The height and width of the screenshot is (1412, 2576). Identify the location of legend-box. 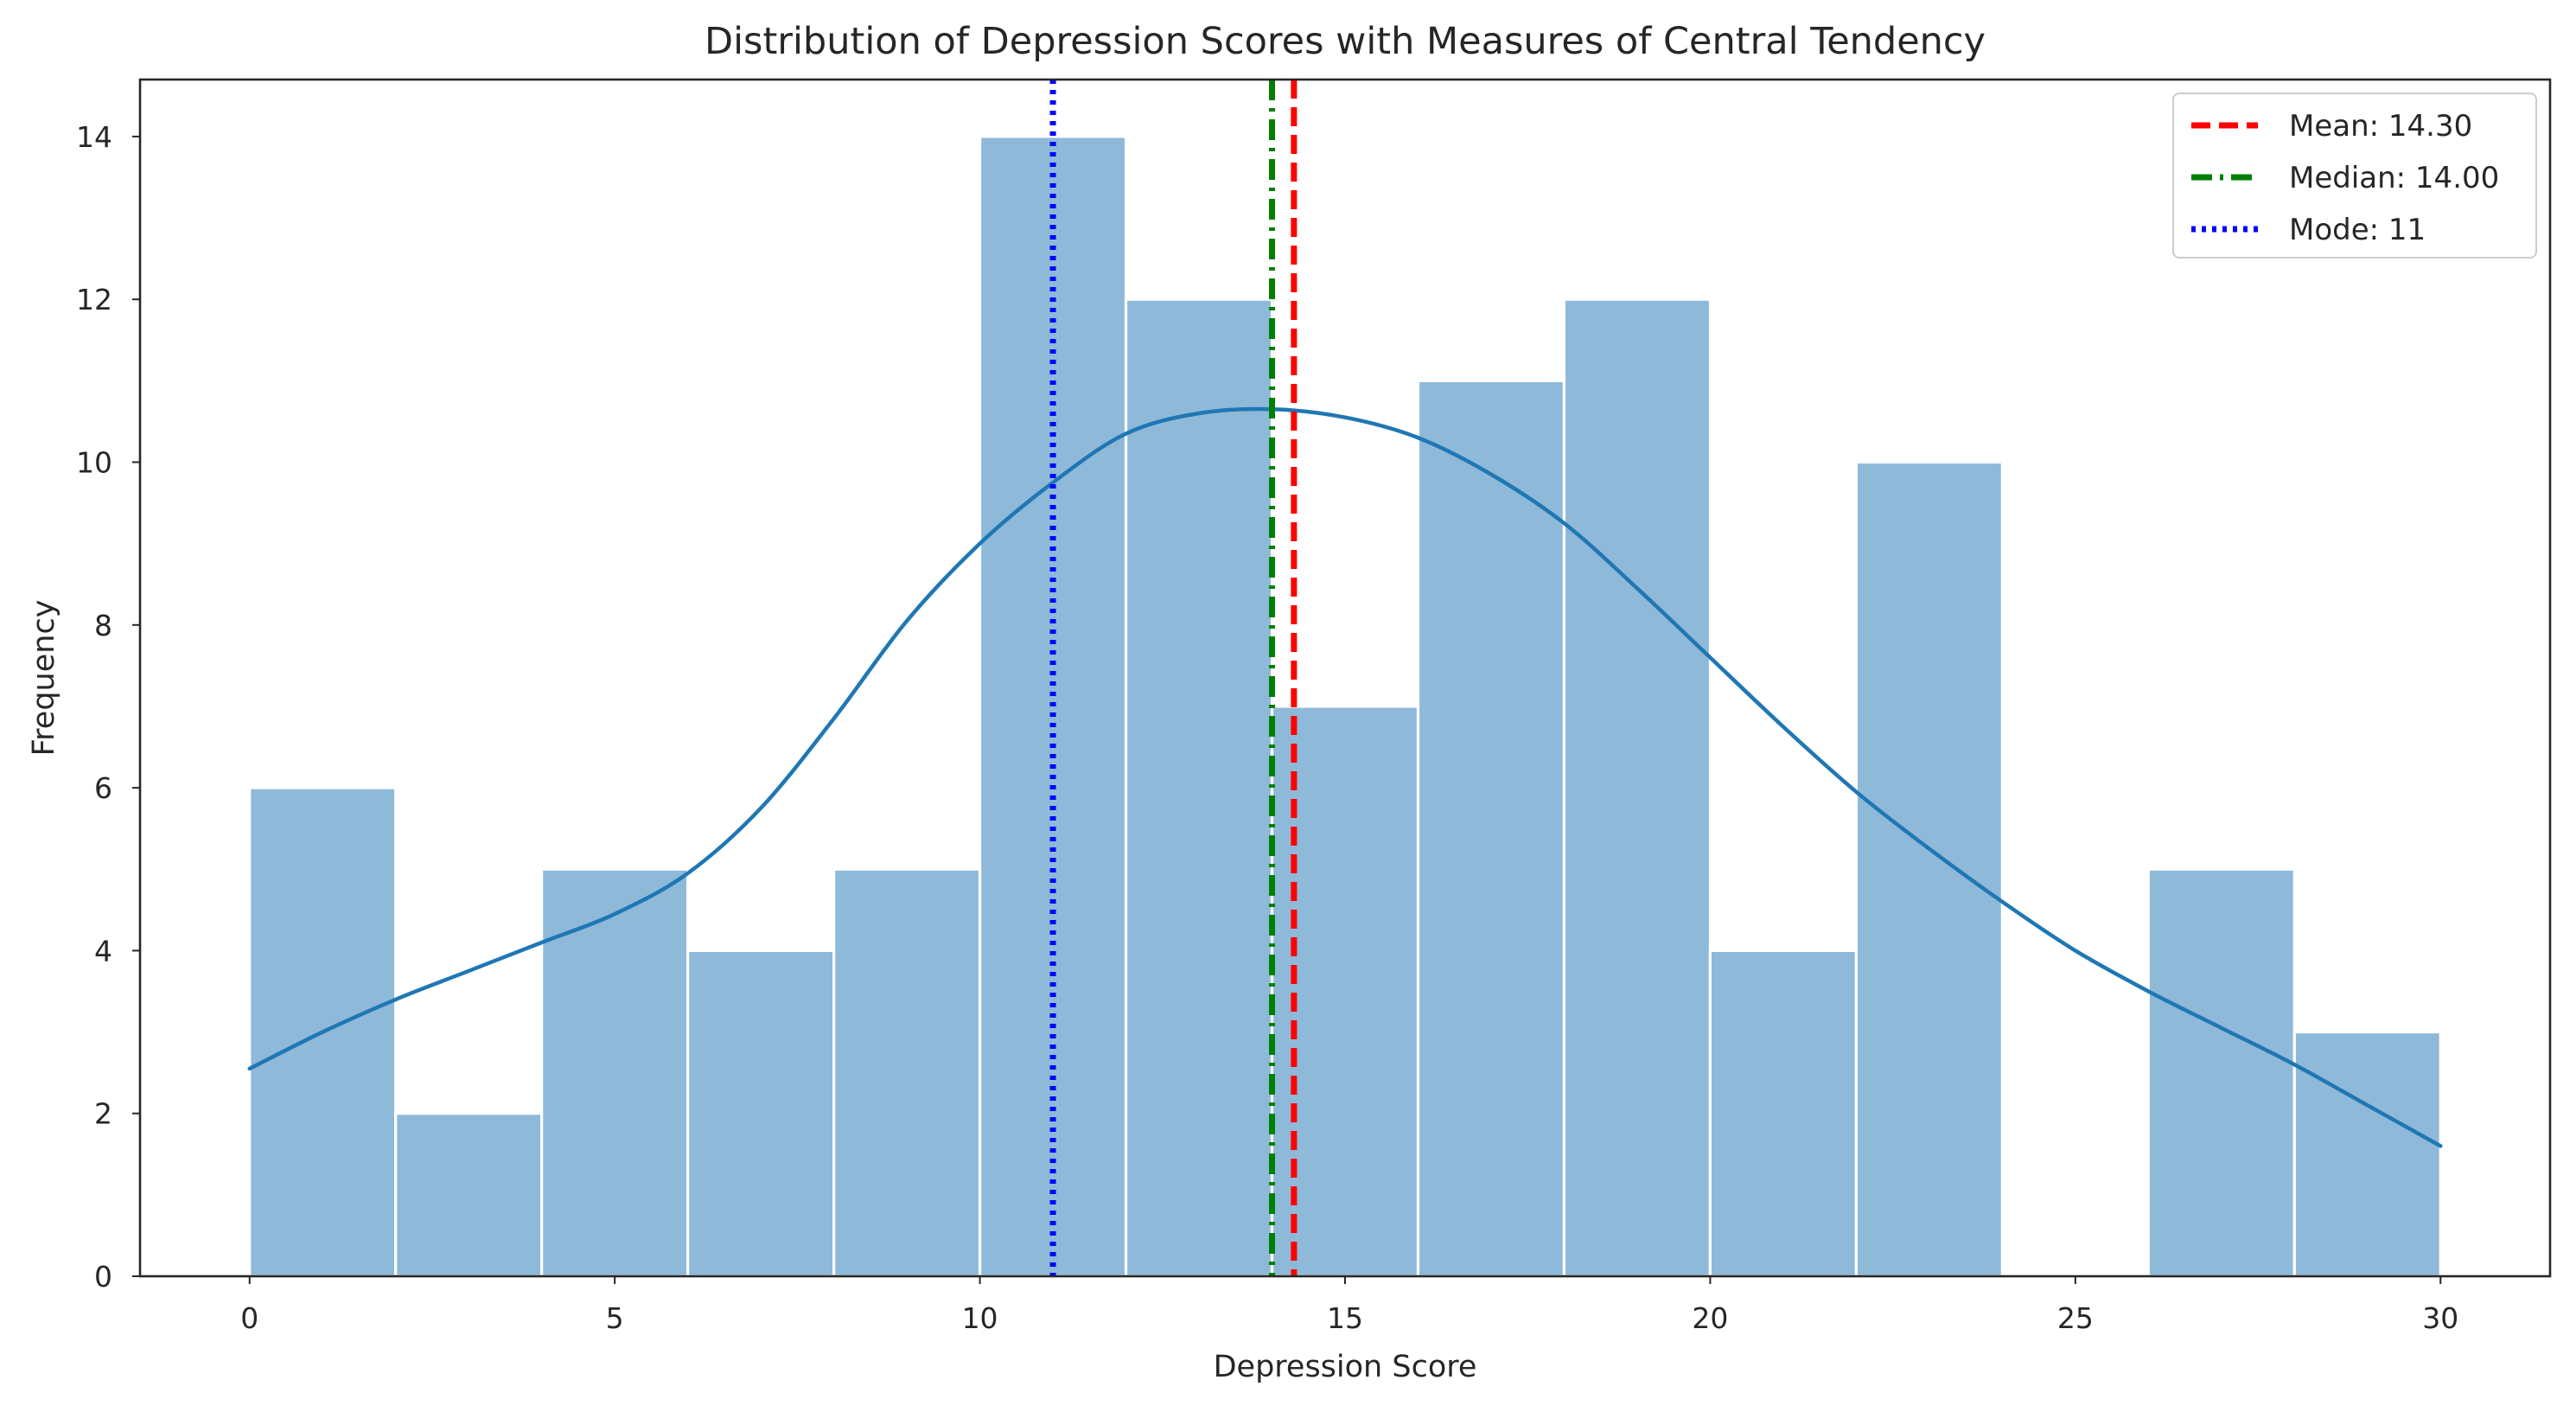
(2354, 176).